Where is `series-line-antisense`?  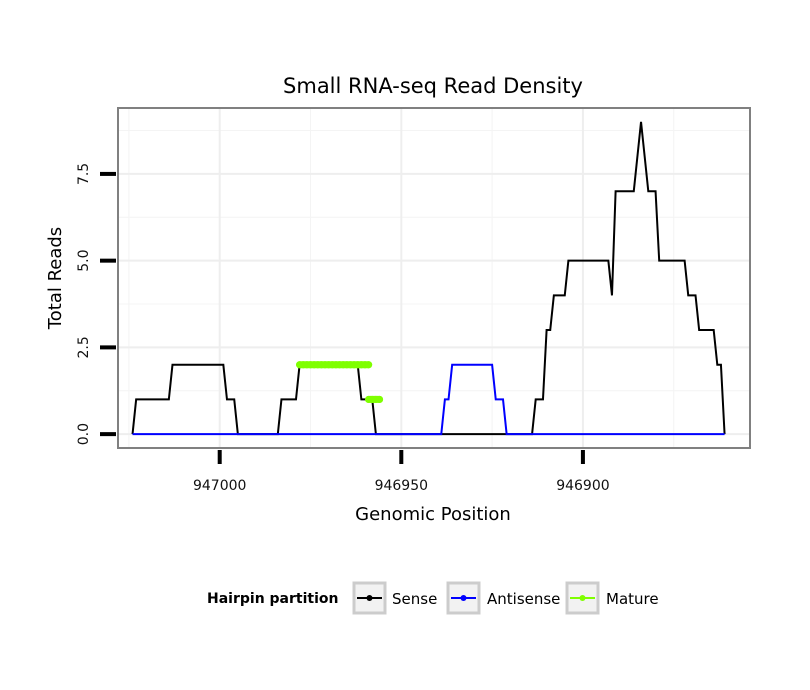 series-line-antisense is located at coordinates (428, 399).